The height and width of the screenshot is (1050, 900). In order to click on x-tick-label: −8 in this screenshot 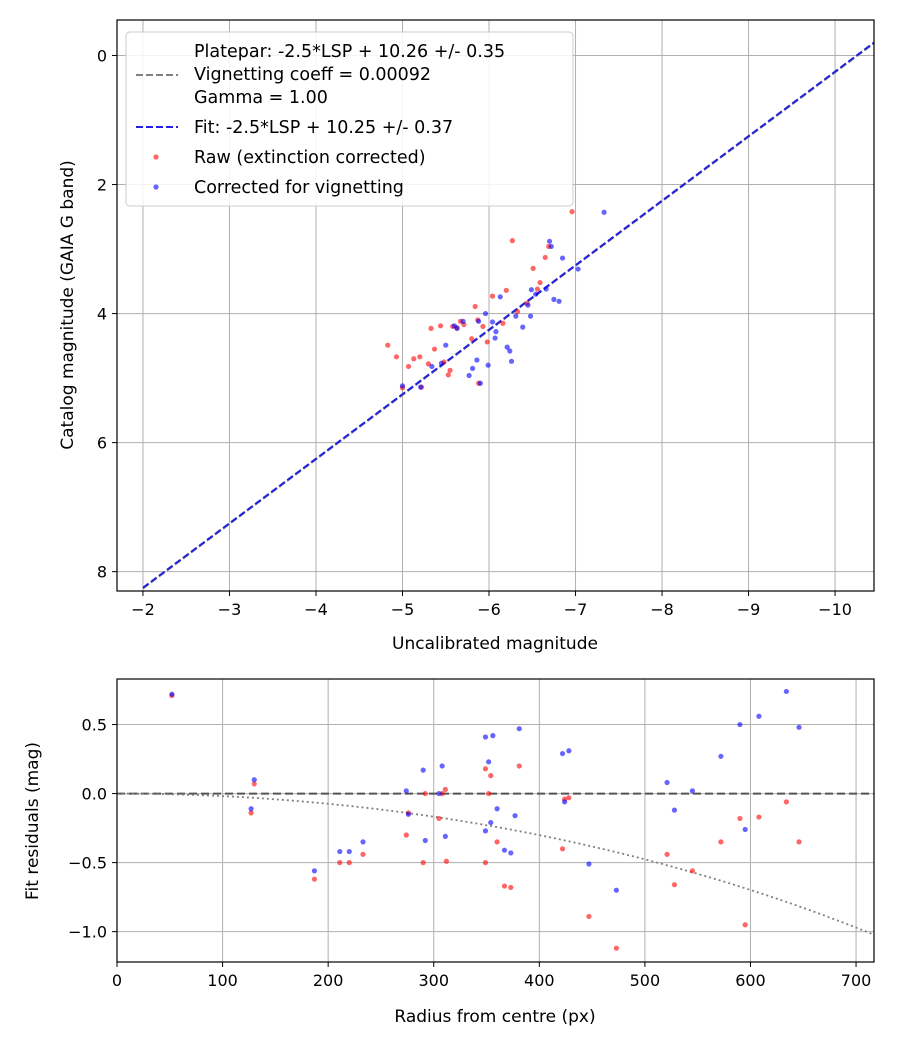, I will do `click(662, 609)`.